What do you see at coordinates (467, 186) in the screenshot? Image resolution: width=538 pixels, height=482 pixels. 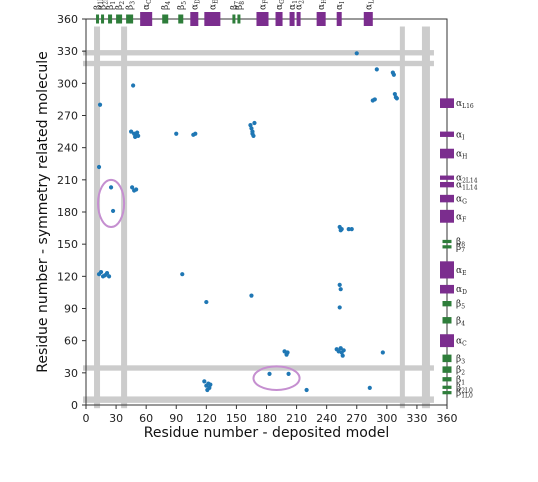 I see `right-sse-label-14: α1L14` at bounding box center [467, 186].